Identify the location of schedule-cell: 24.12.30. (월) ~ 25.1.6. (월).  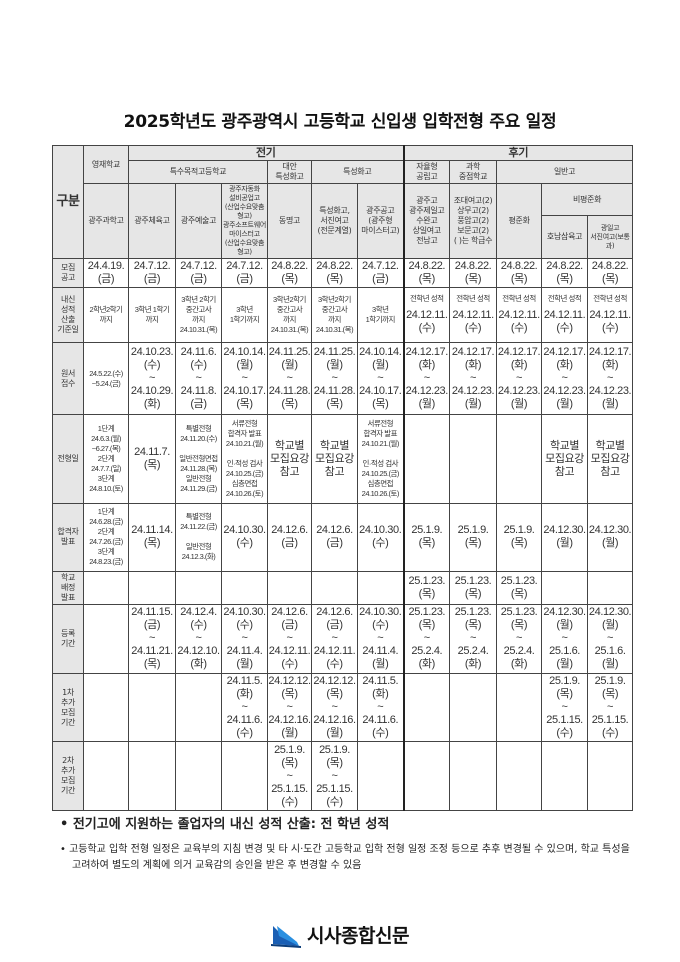
(610, 639).